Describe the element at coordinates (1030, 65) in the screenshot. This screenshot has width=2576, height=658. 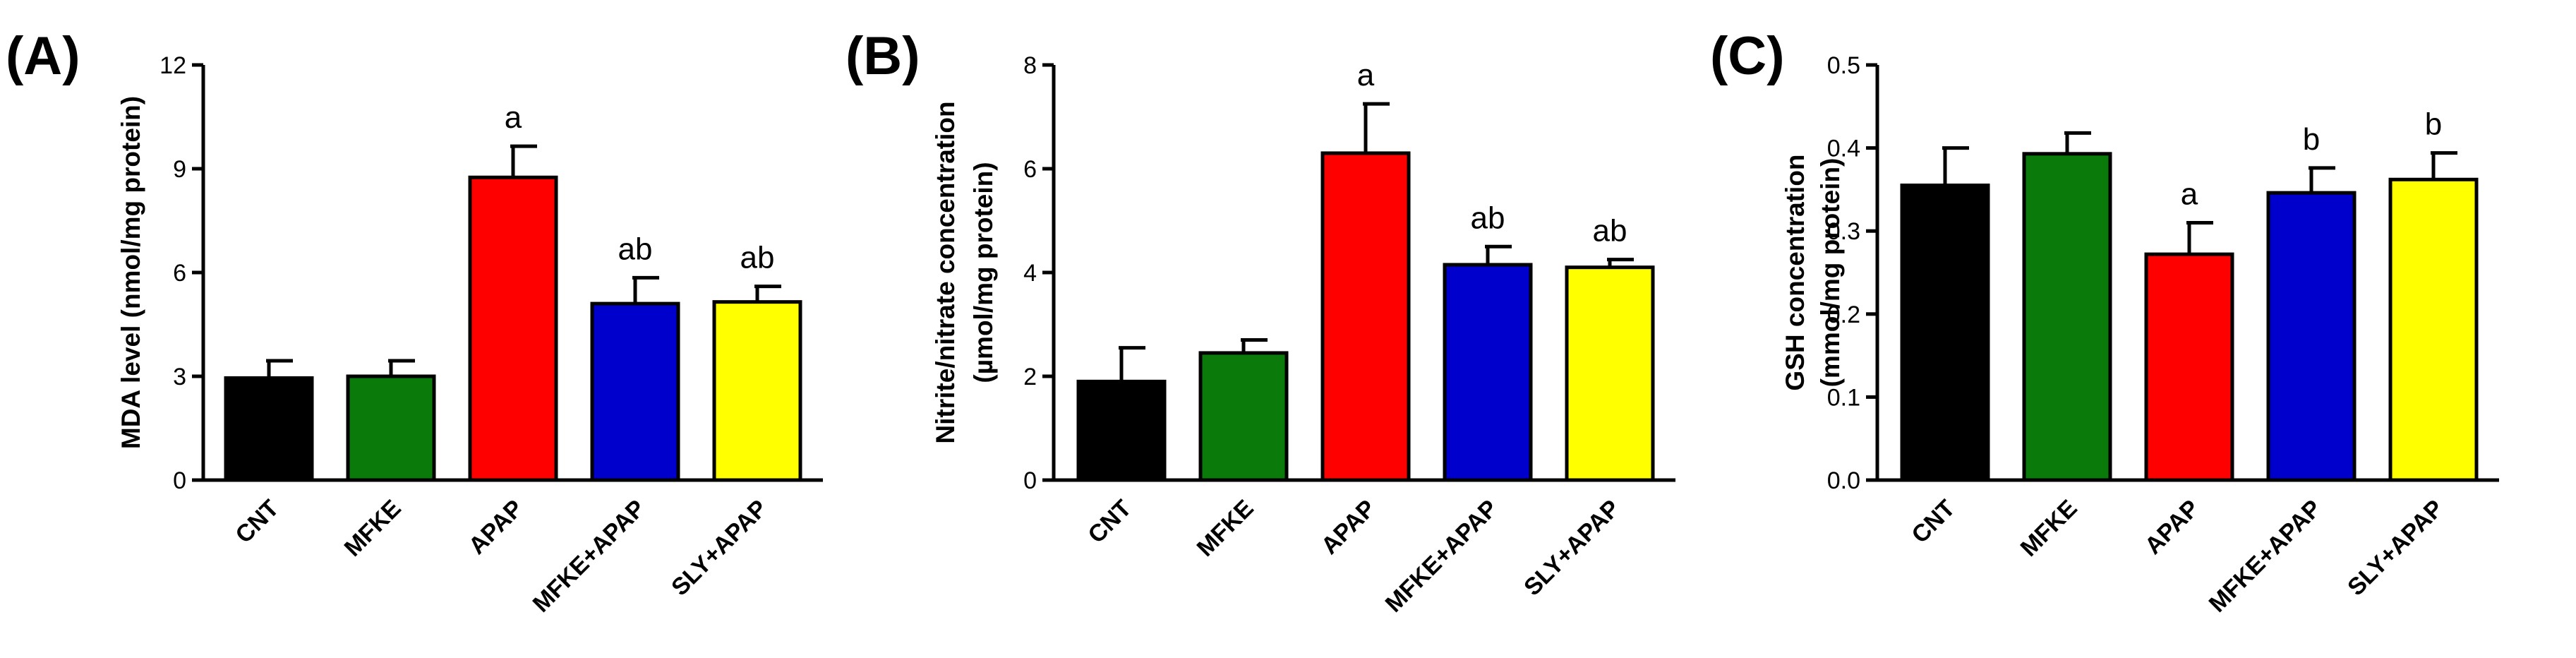
I see `y-tick-label: 8` at that location.